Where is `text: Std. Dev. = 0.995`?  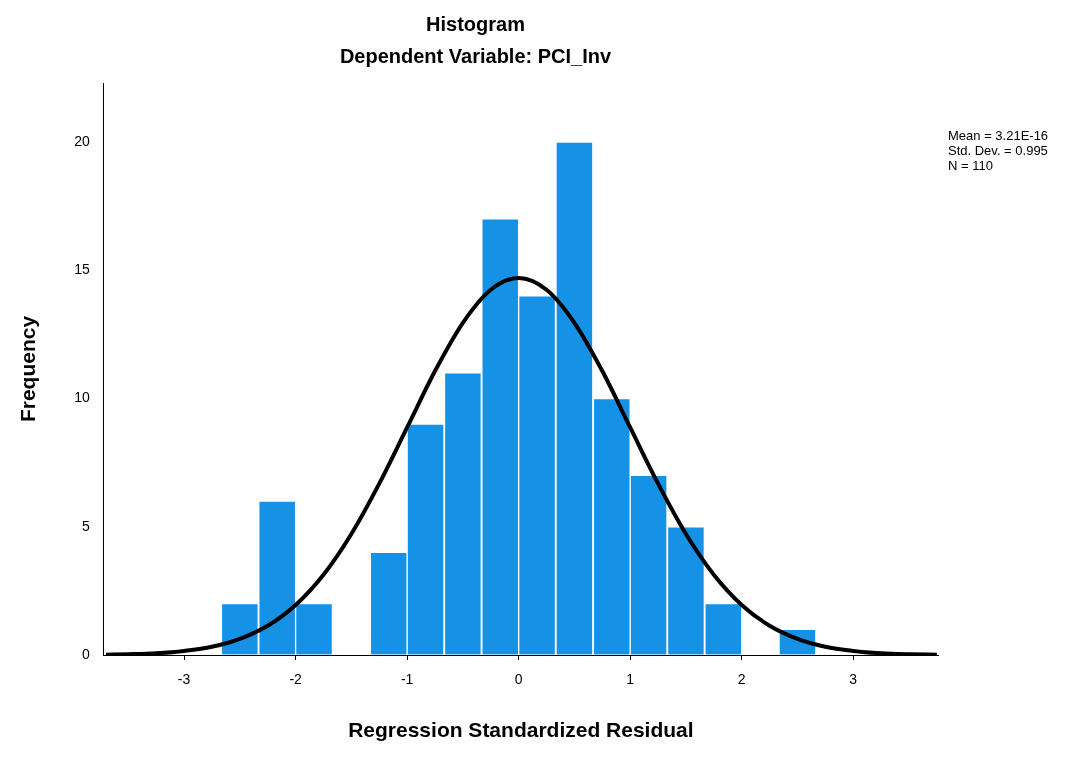
text: Std. Dev. = 0.995 is located at coordinates (998, 151).